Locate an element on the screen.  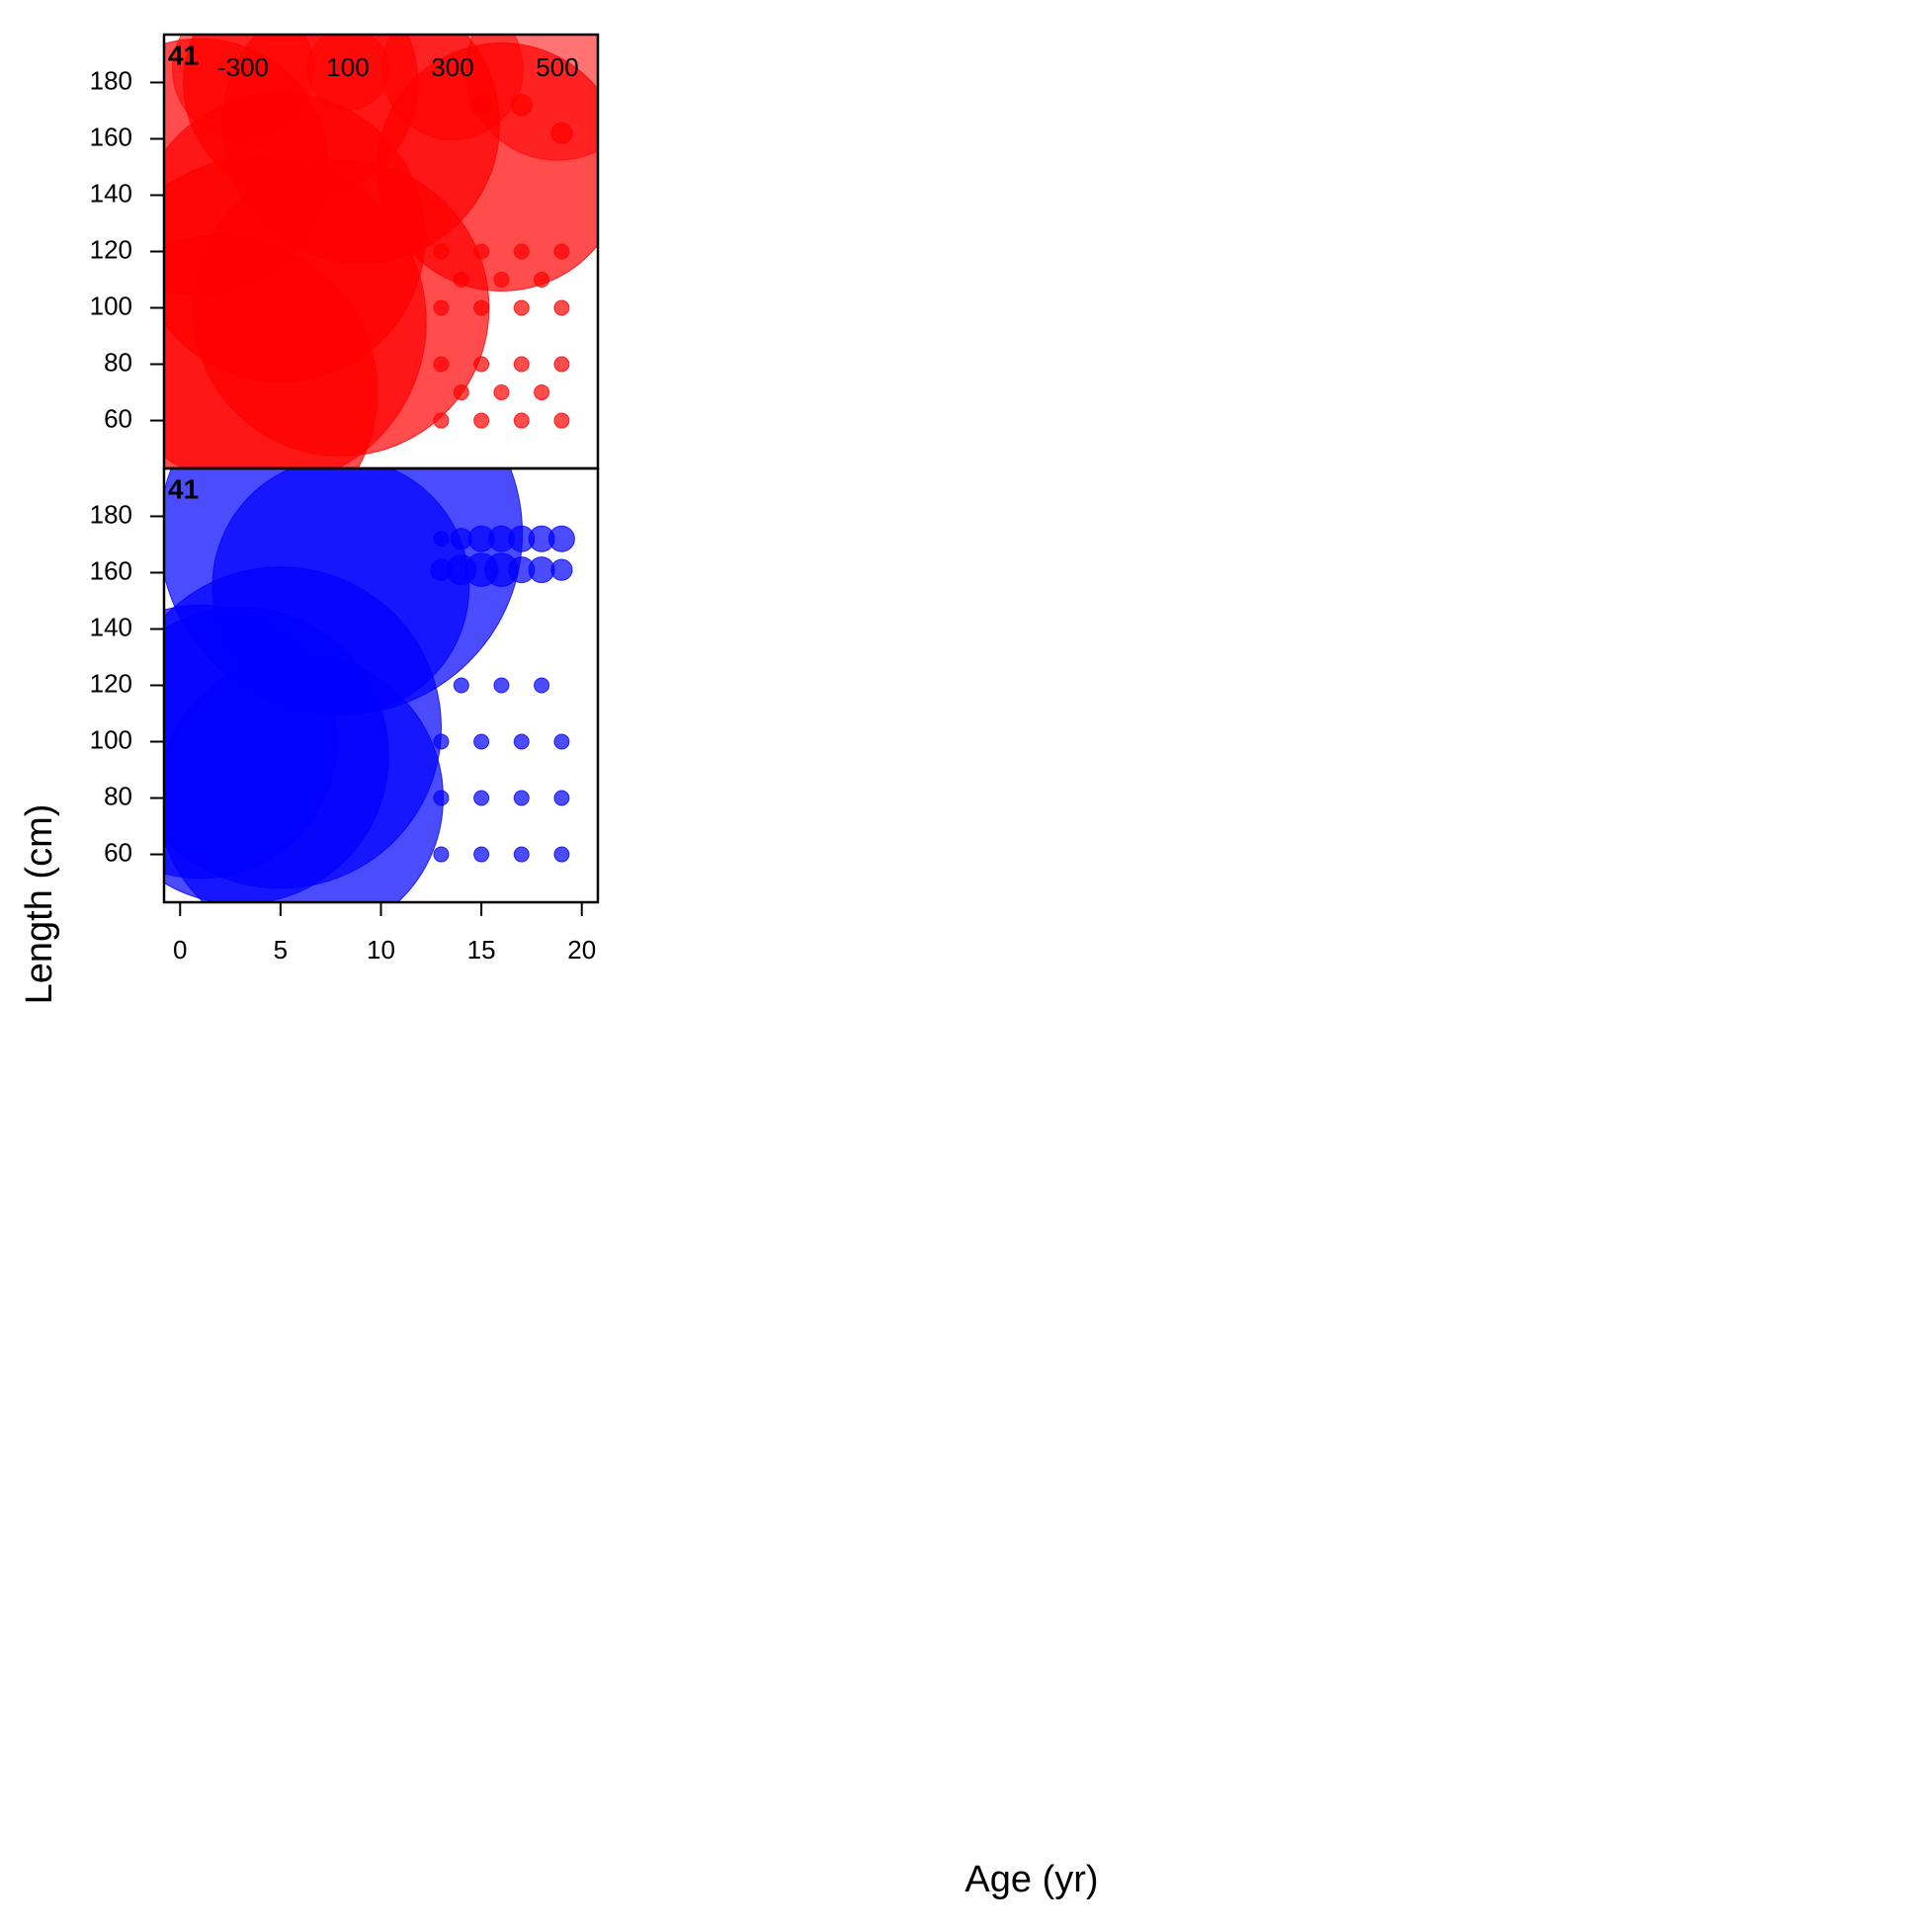
x-tick-label: 10 is located at coordinates (381, 950).